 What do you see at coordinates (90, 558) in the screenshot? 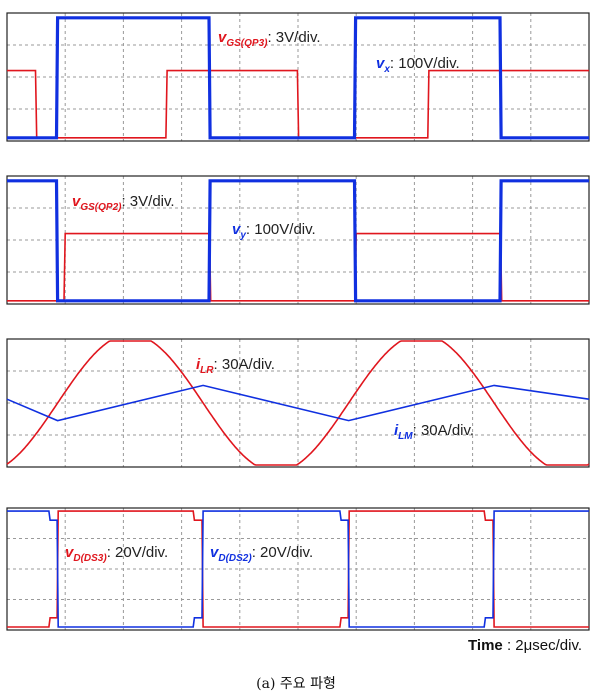
I see `series-subscript: D(DS3)` at bounding box center [90, 558].